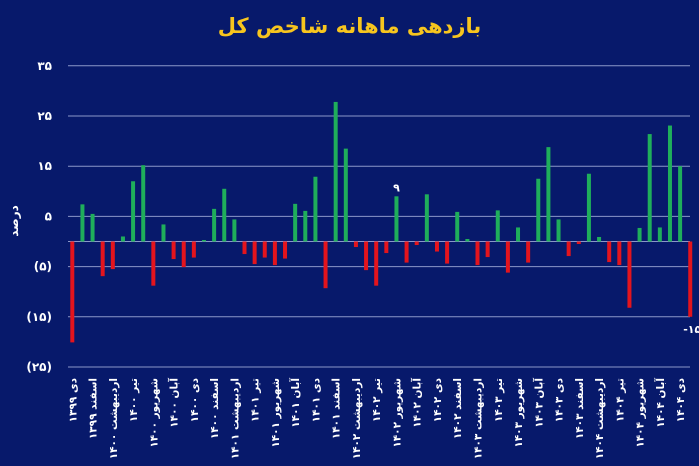 This screenshot has height=466, width=699. I want to click on y-tick-label: (۵), so click(43, 267).